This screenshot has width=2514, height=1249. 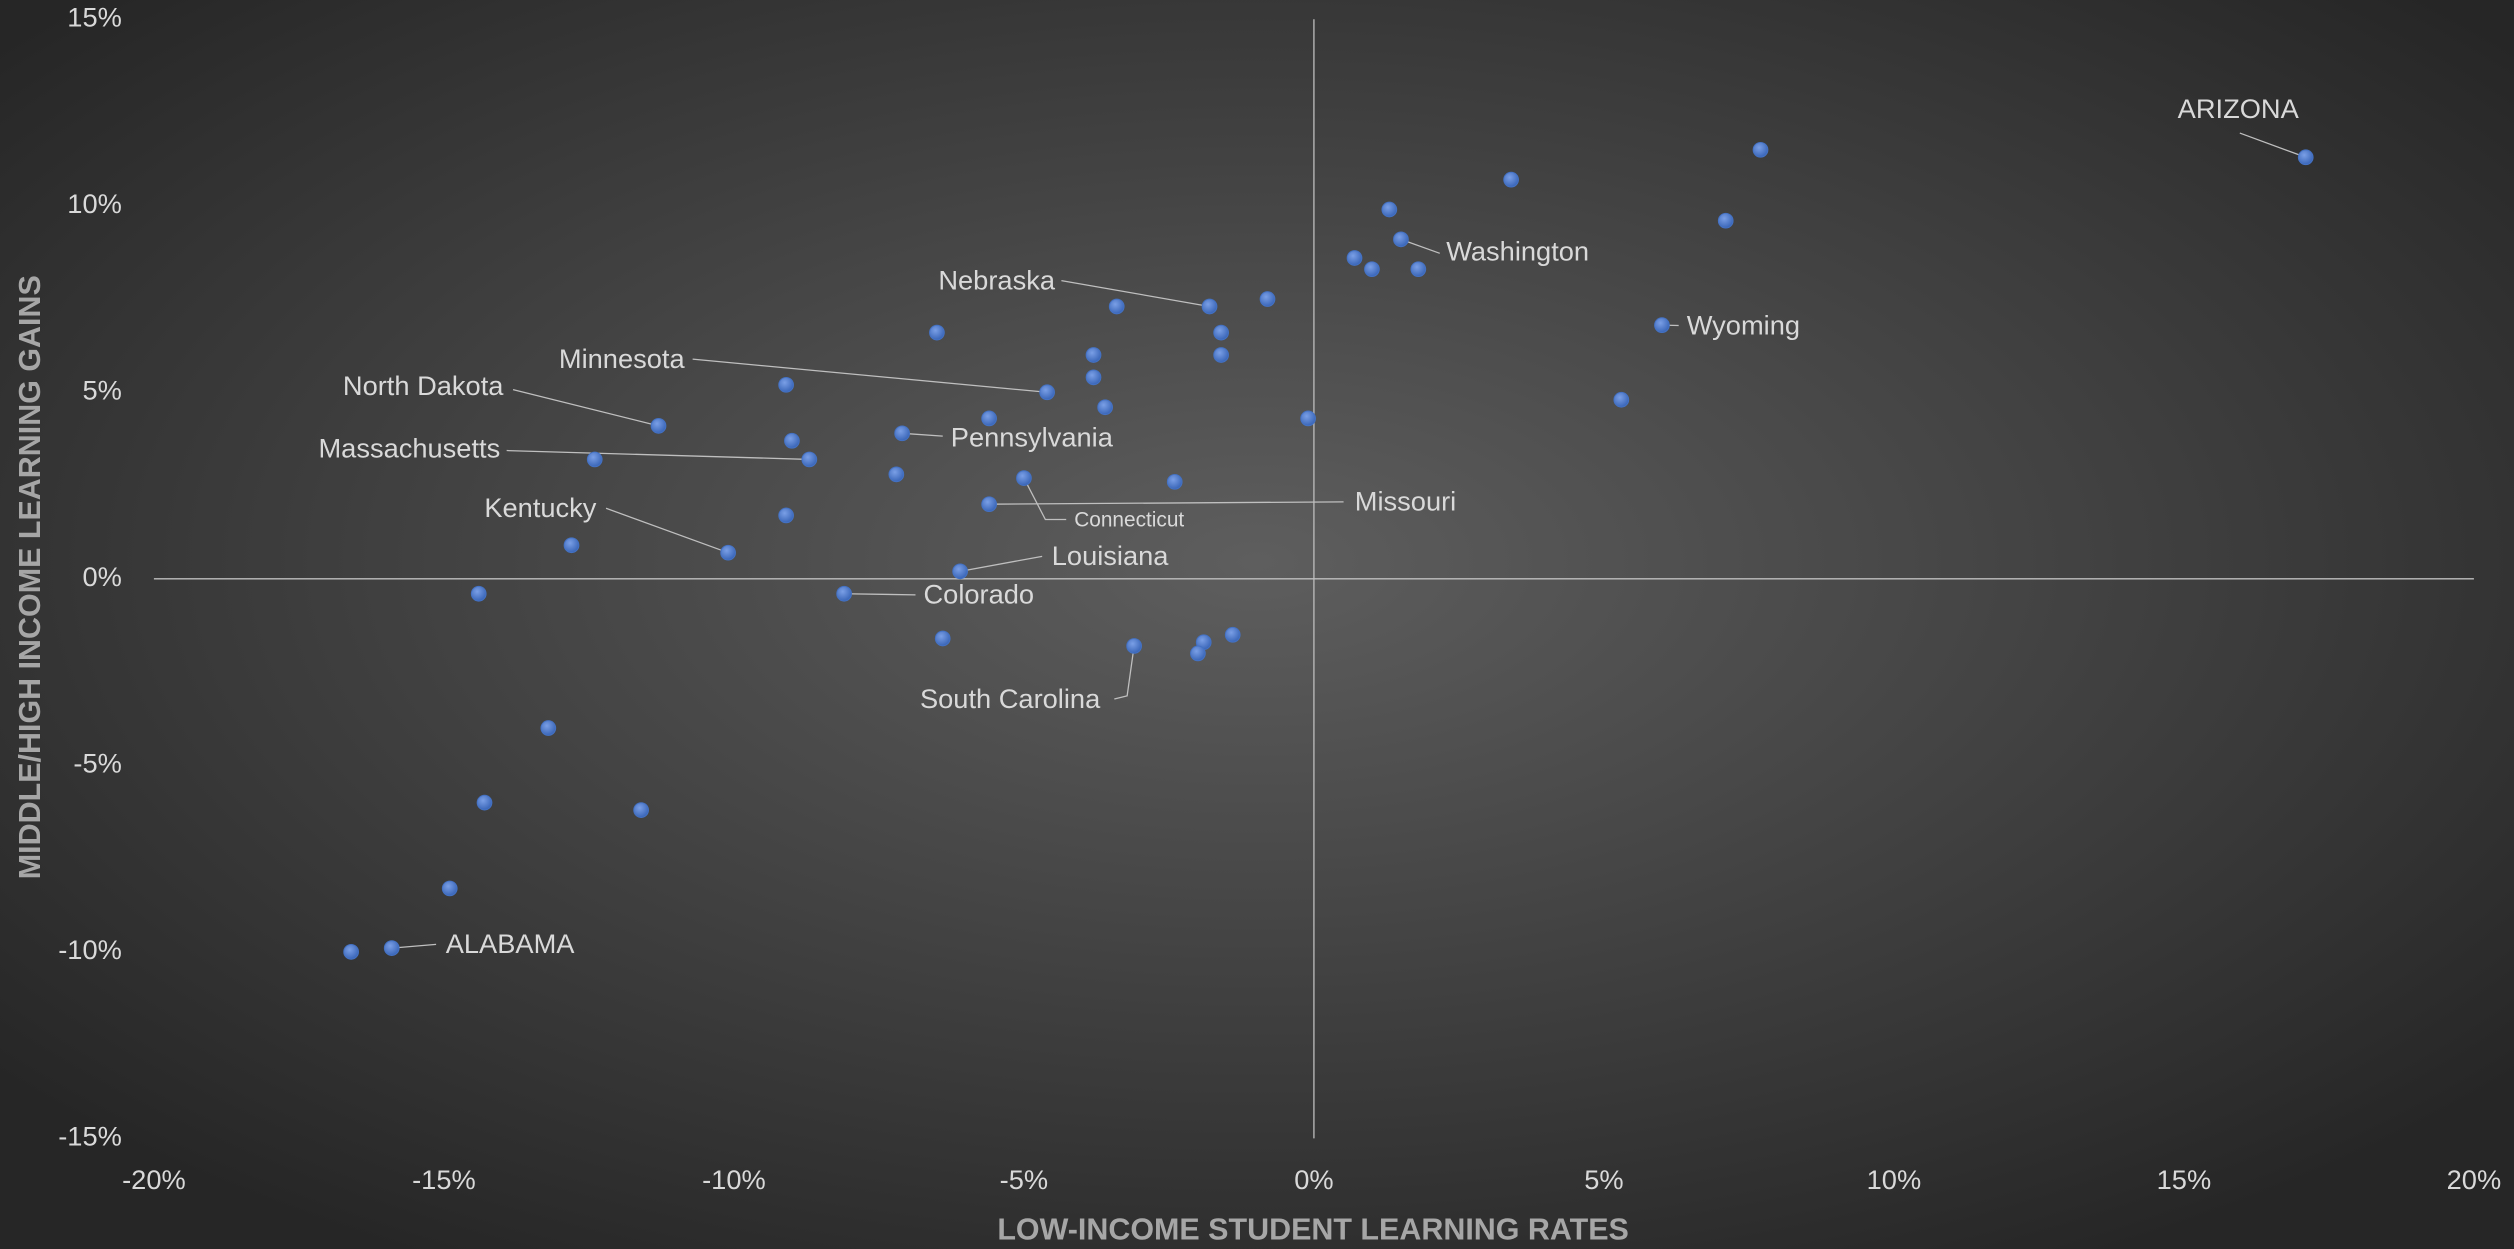 I want to click on y-tick-label: -15%, so click(x=90, y=1136).